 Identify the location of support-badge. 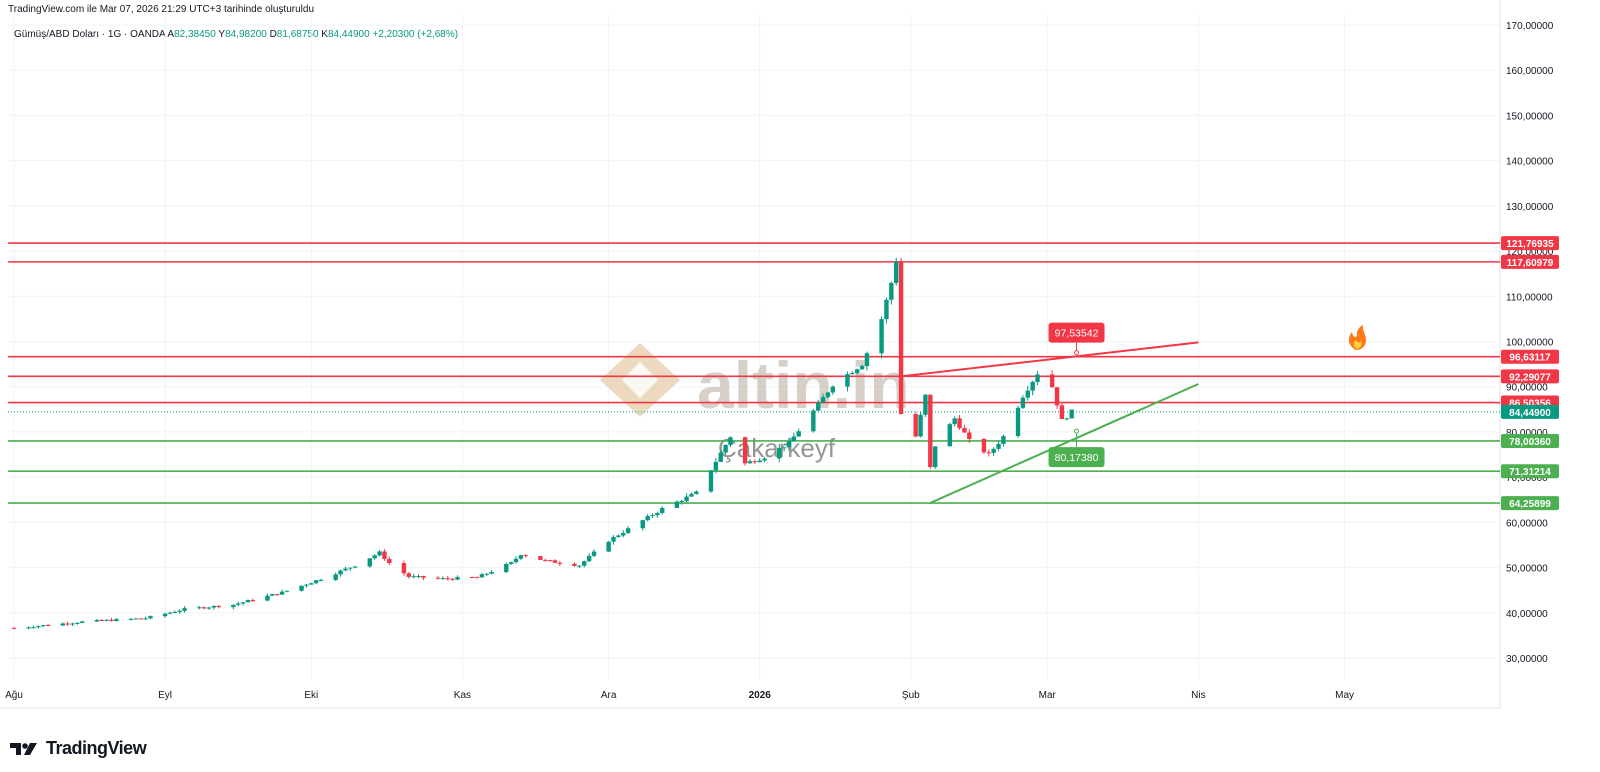
(1530, 471).